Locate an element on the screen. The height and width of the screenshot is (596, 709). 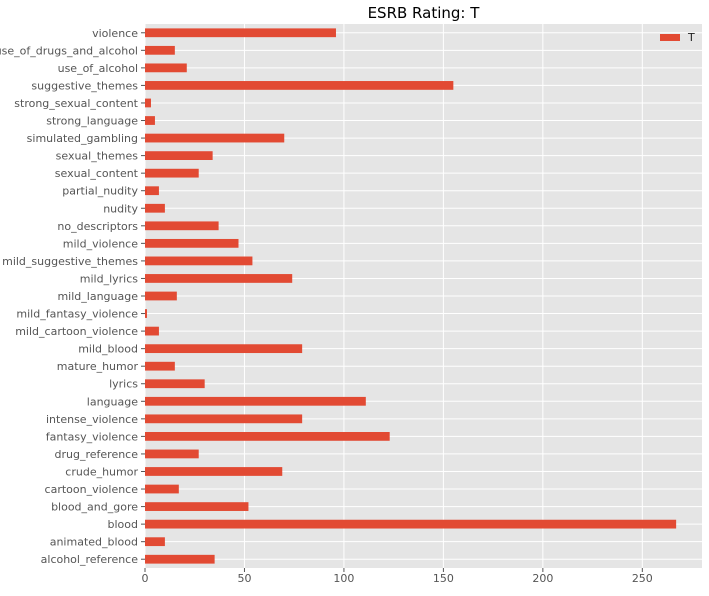
bar-mild-violence is located at coordinates (192, 243).